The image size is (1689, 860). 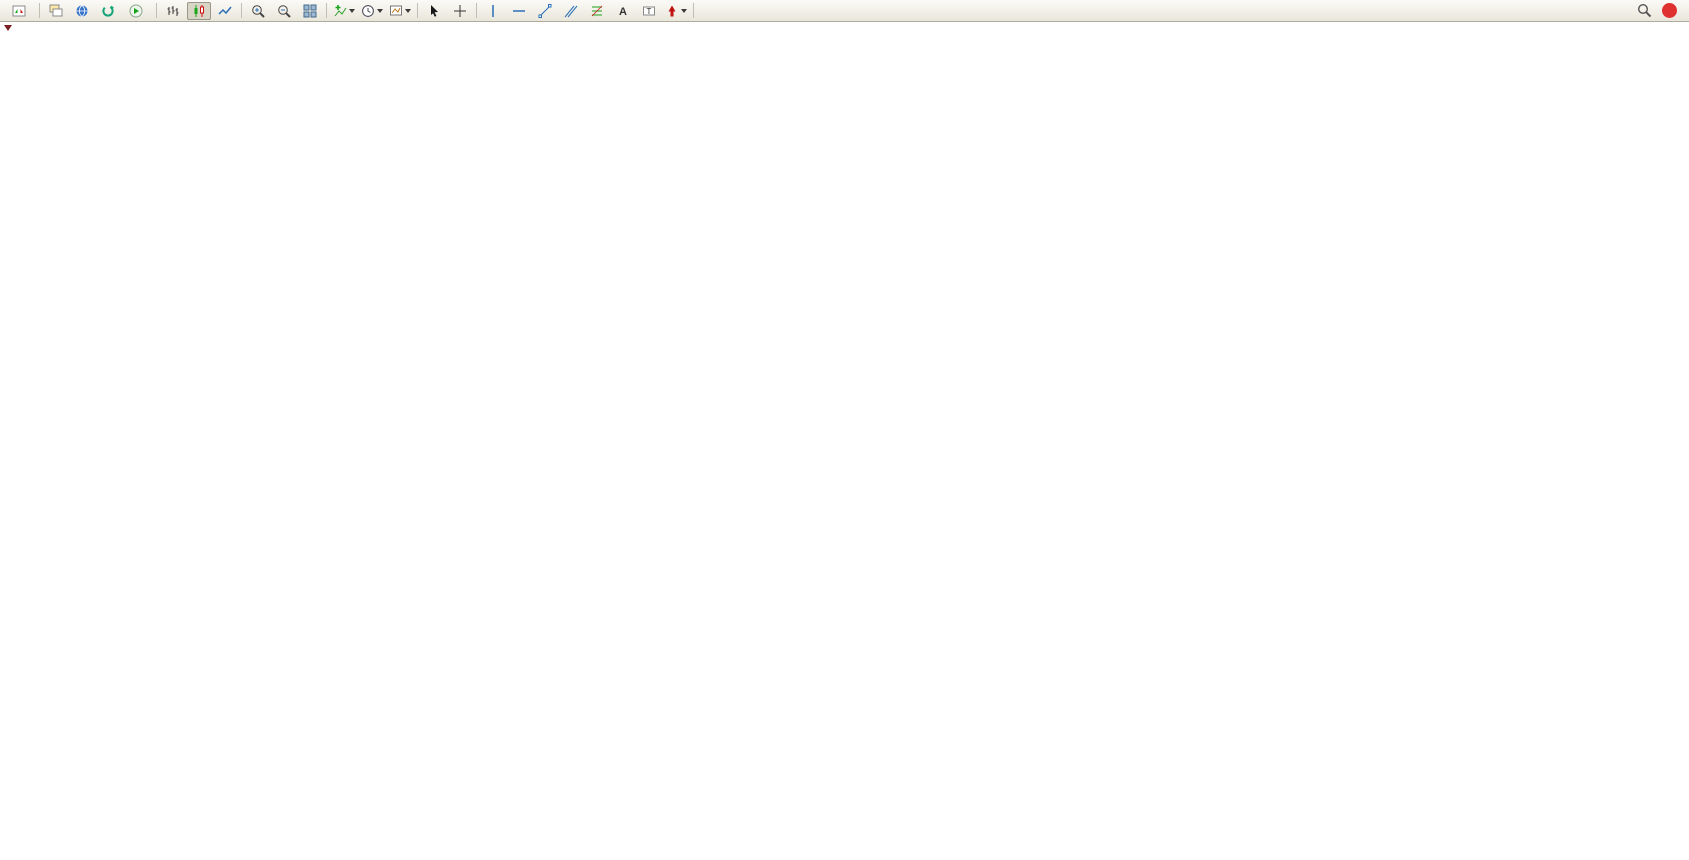 What do you see at coordinates (396, 10) in the screenshot?
I see `template-icon` at bounding box center [396, 10].